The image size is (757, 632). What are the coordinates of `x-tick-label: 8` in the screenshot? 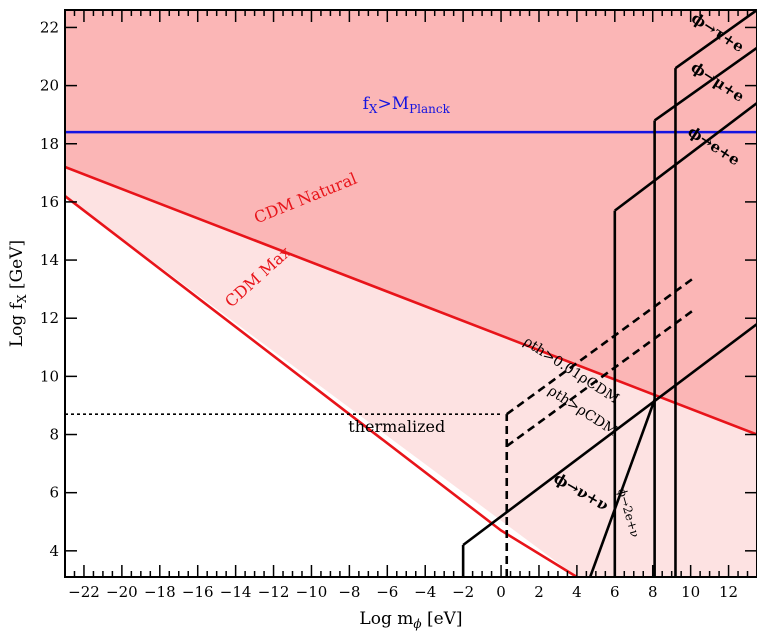 It's located at (653, 592).